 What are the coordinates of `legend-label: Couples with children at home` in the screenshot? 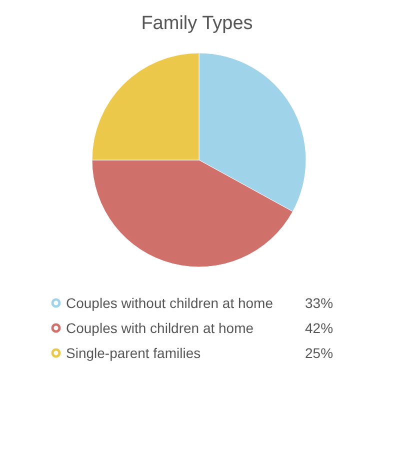 It's located at (160, 328).